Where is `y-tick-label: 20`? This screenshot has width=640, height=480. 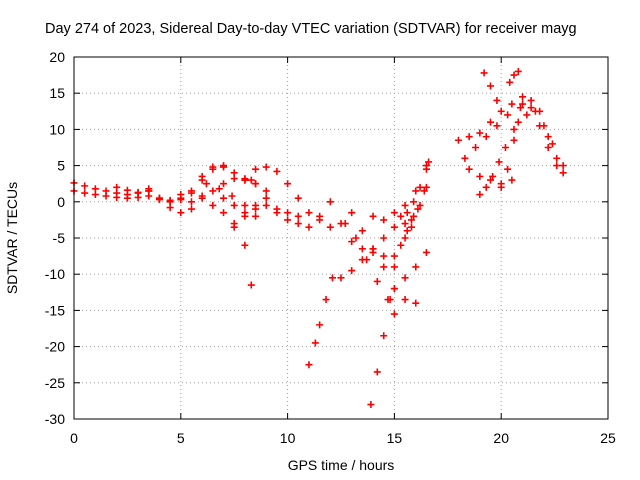 y-tick-label: 20 is located at coordinates (57, 57).